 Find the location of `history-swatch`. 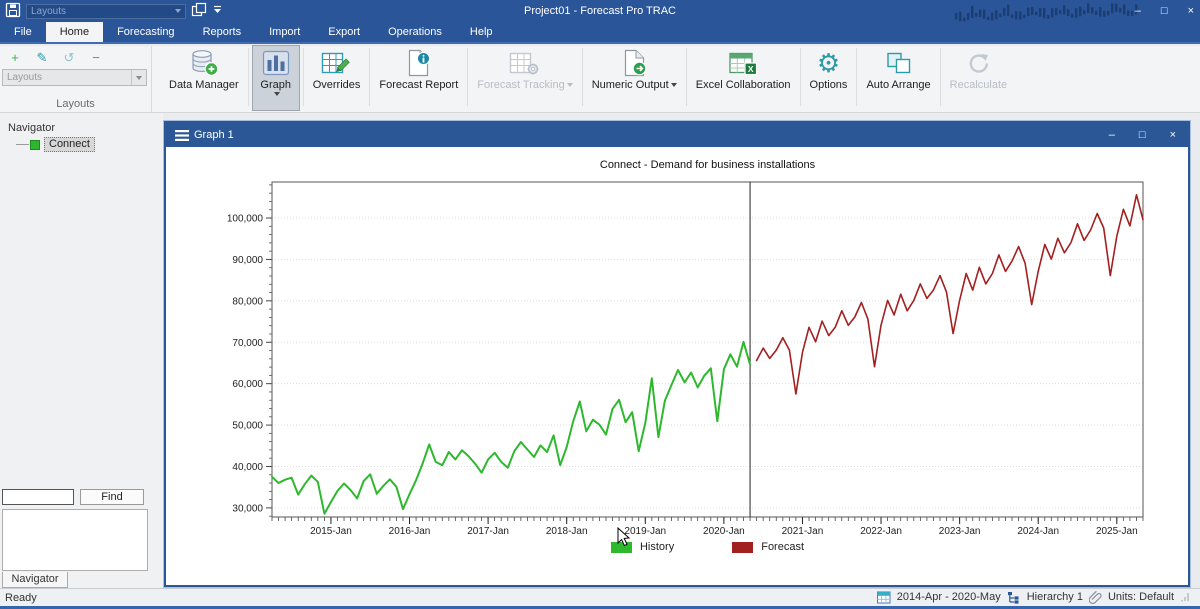

history-swatch is located at coordinates (621, 547).